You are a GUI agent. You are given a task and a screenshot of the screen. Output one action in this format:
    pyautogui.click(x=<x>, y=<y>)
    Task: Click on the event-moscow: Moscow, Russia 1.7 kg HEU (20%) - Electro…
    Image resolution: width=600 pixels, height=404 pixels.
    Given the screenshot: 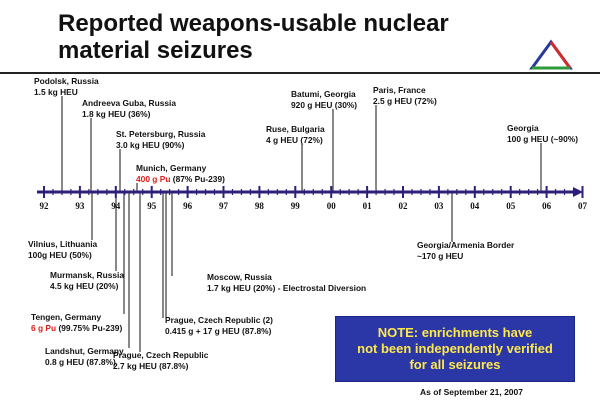 What is the action you would take?
    pyautogui.click(x=287, y=282)
    